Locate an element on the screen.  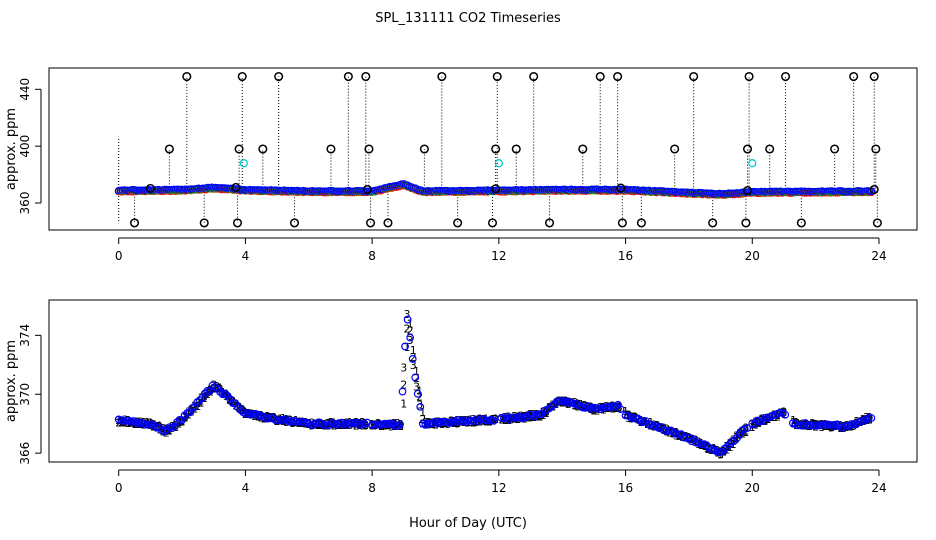
x-tick-label: 16 is located at coordinates (625, 256).